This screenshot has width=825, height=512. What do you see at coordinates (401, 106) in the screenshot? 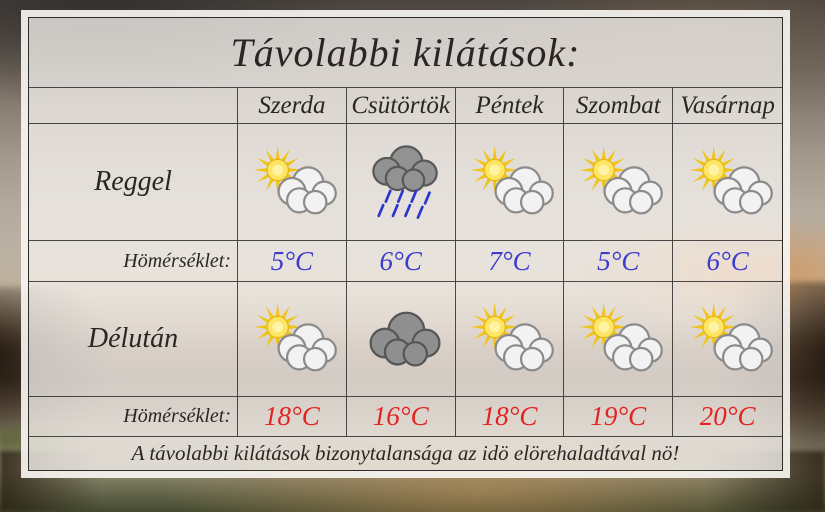
I see `day-header-csutortok: Csütörtök` at bounding box center [401, 106].